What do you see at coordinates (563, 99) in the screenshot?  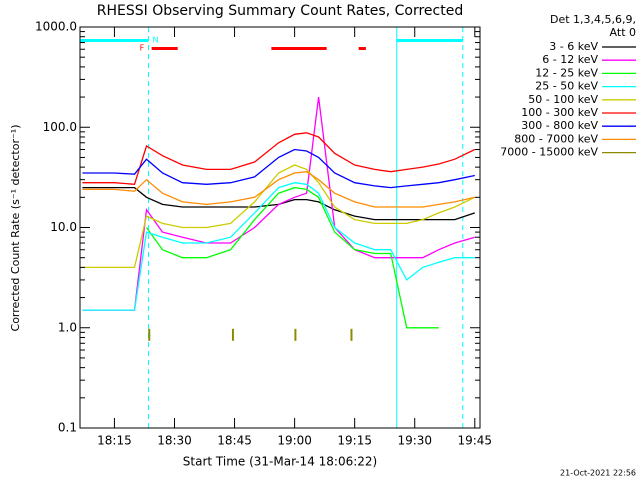 I see `legend-label: 50 - 100 keV` at bounding box center [563, 99].